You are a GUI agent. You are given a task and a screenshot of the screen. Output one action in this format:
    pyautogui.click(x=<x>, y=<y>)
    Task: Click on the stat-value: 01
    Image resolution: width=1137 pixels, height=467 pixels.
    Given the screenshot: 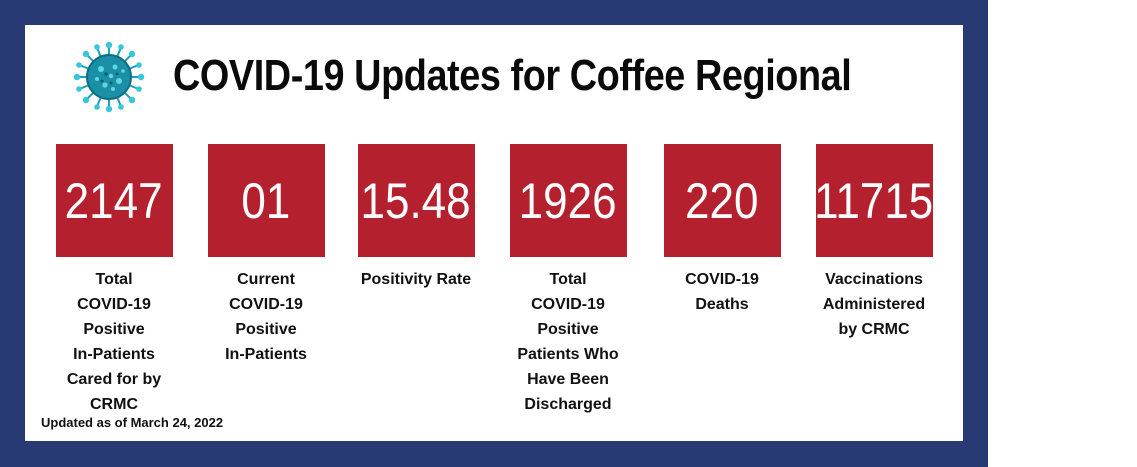 What is the action you would take?
    pyautogui.click(x=266, y=200)
    